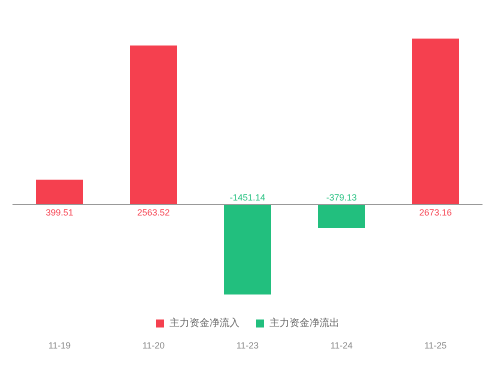 The width and height of the screenshot is (499, 375). I want to click on data-label: 2563.52, so click(153, 212).